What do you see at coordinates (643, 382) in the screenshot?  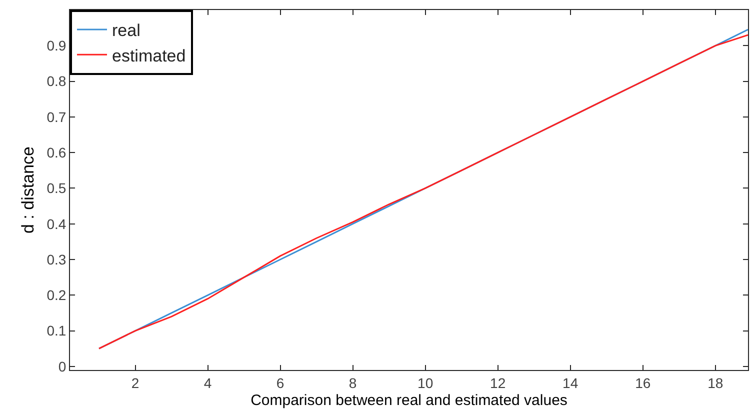 I see `x-tick-label: 16` at bounding box center [643, 382].